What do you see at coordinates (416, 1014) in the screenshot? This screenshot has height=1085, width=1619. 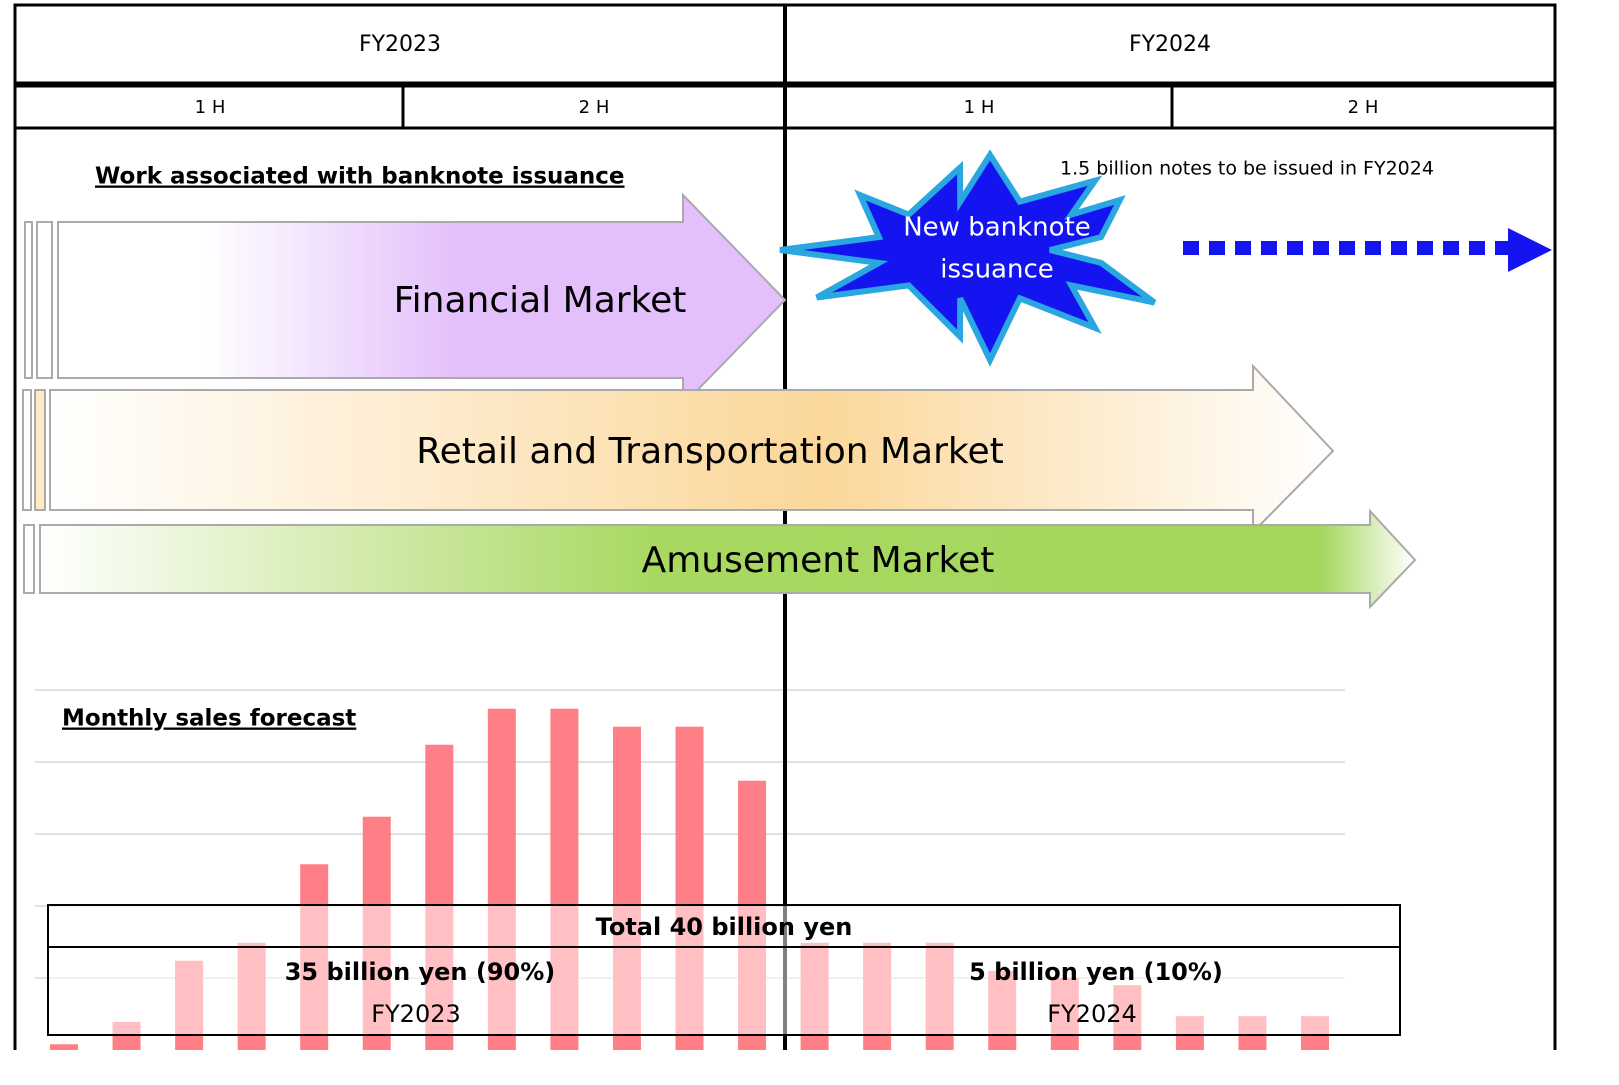 I see `fy-label: FY2023` at bounding box center [416, 1014].